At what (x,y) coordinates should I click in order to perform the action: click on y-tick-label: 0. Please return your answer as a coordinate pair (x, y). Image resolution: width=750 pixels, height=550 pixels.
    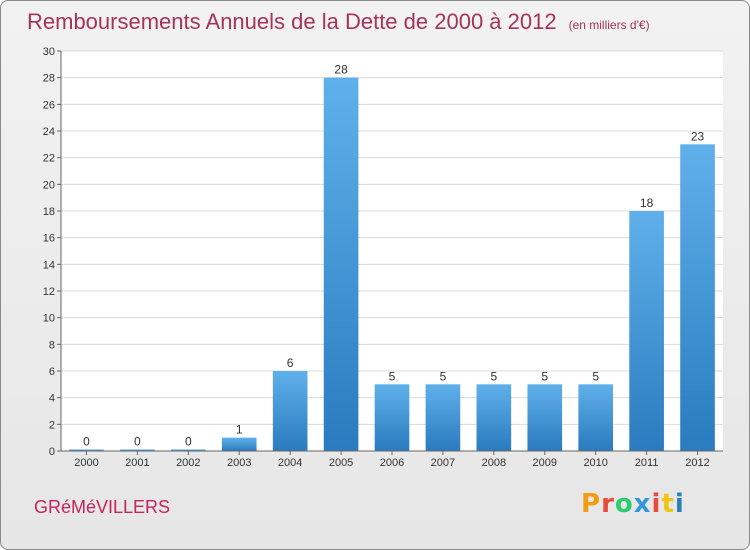
    Looking at the image, I should click on (52, 452).